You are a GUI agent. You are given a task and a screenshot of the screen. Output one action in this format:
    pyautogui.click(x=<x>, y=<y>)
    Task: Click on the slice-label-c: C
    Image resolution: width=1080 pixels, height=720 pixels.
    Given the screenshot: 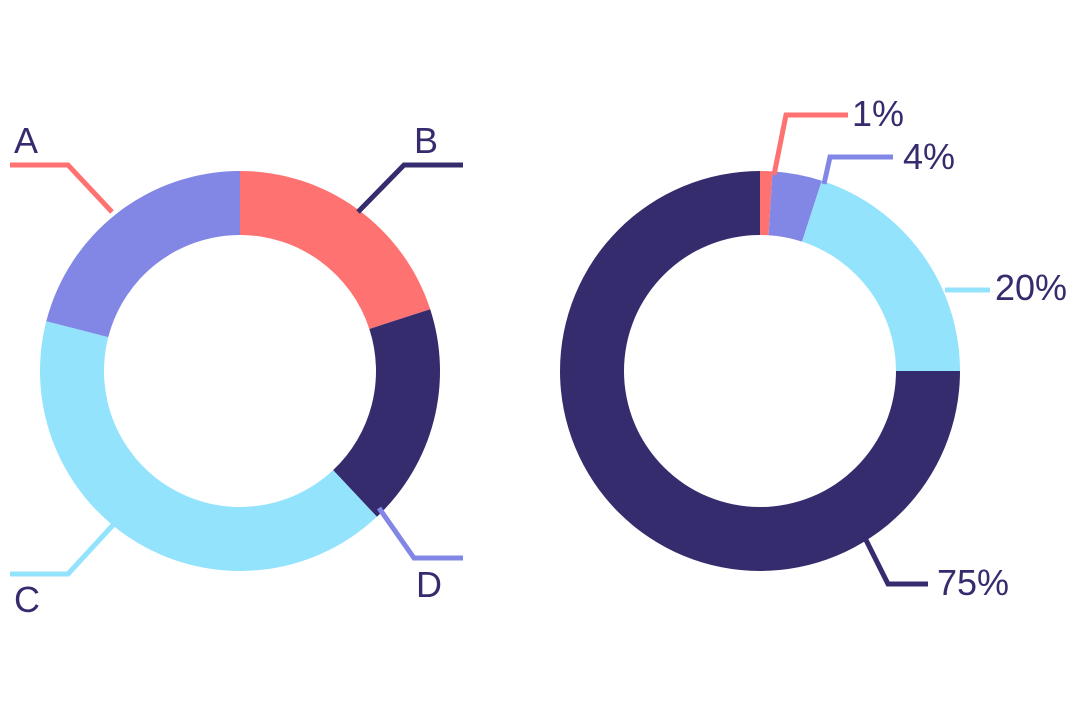 What is the action you would take?
    pyautogui.click(x=27, y=599)
    